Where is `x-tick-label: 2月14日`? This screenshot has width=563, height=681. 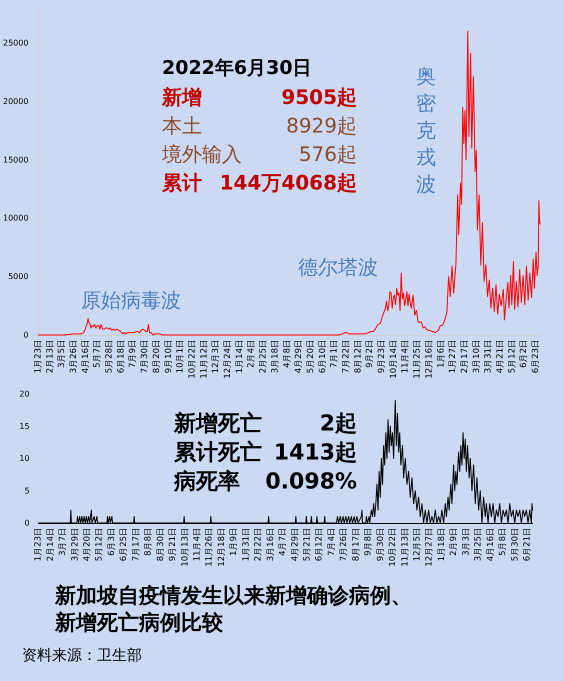 x-tick-label: 2月14日 is located at coordinates (51, 544).